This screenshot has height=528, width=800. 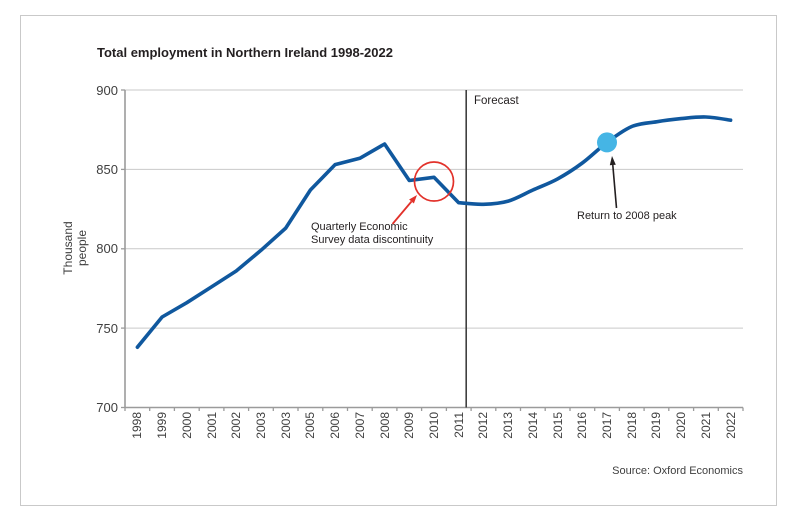 I want to click on discontinuity-annotation-line1: Quarterly Economic, so click(x=359, y=227).